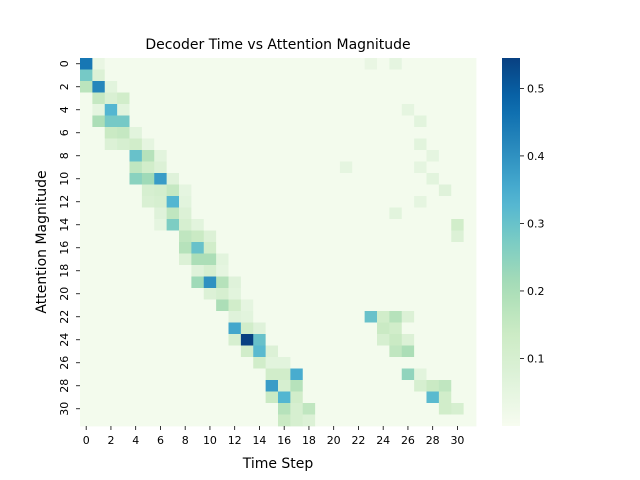 The height and width of the screenshot is (480, 640). I want to click on colorbar-tick-label: 0.3, so click(536, 223).